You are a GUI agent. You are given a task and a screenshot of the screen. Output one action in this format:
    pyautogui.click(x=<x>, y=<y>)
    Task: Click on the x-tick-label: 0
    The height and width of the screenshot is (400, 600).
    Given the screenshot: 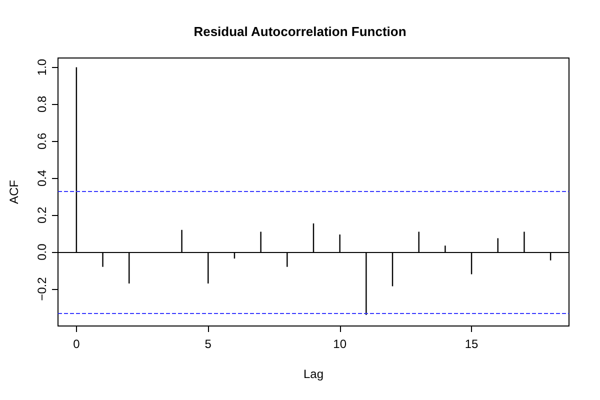 What is the action you would take?
    pyautogui.click(x=76, y=344)
    